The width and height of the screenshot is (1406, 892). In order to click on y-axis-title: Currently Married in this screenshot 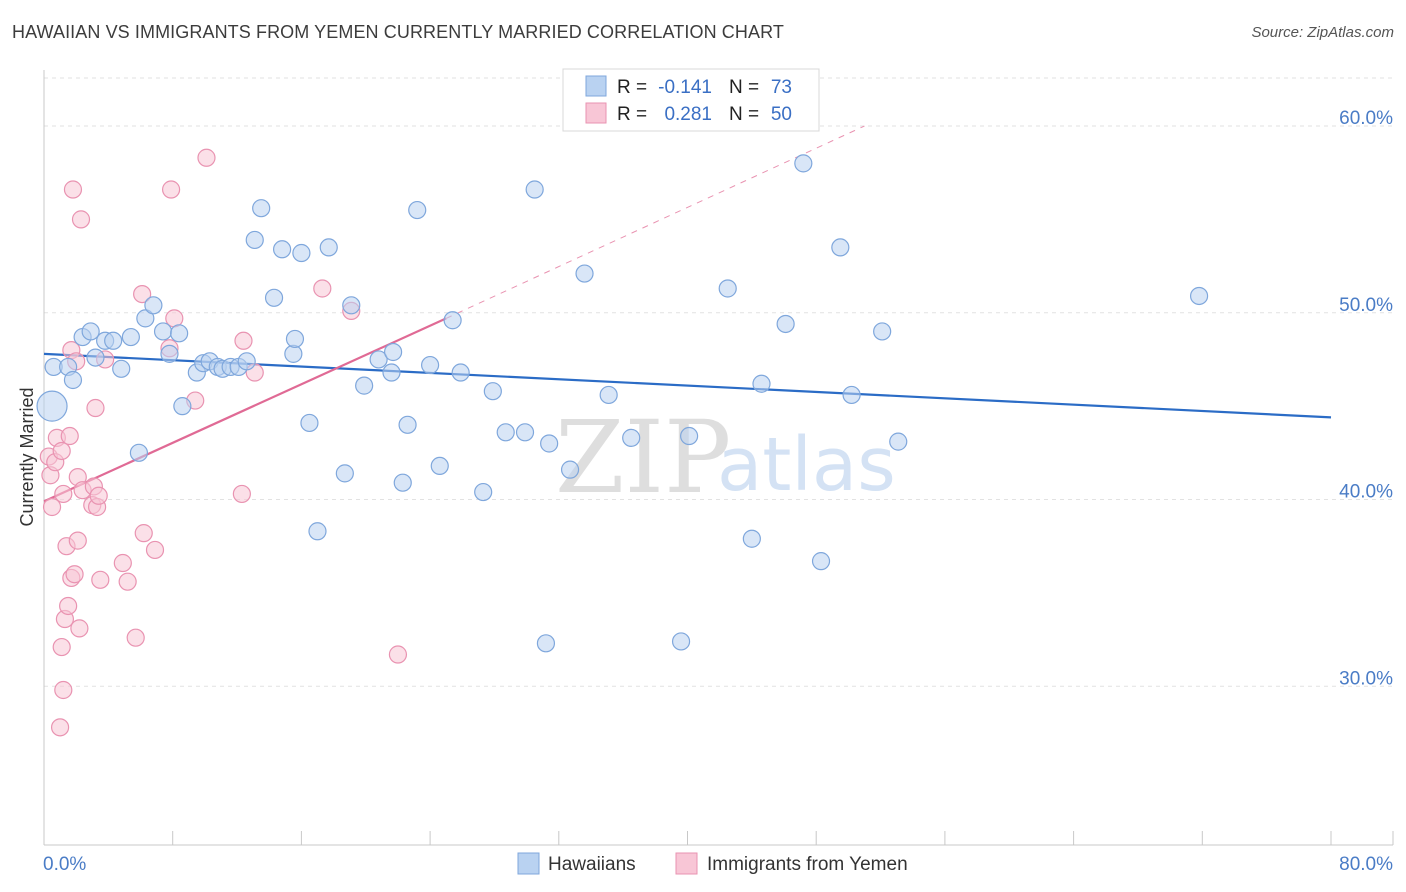, I will do `click(27, 456)`.